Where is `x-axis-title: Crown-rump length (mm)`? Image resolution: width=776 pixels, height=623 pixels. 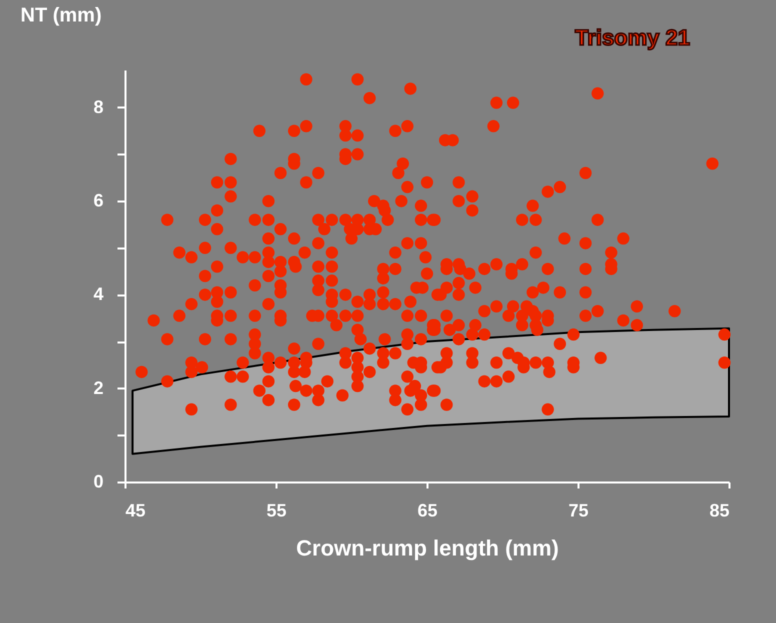 x-axis-title: Crown-rump length (mm) is located at coordinates (427, 548).